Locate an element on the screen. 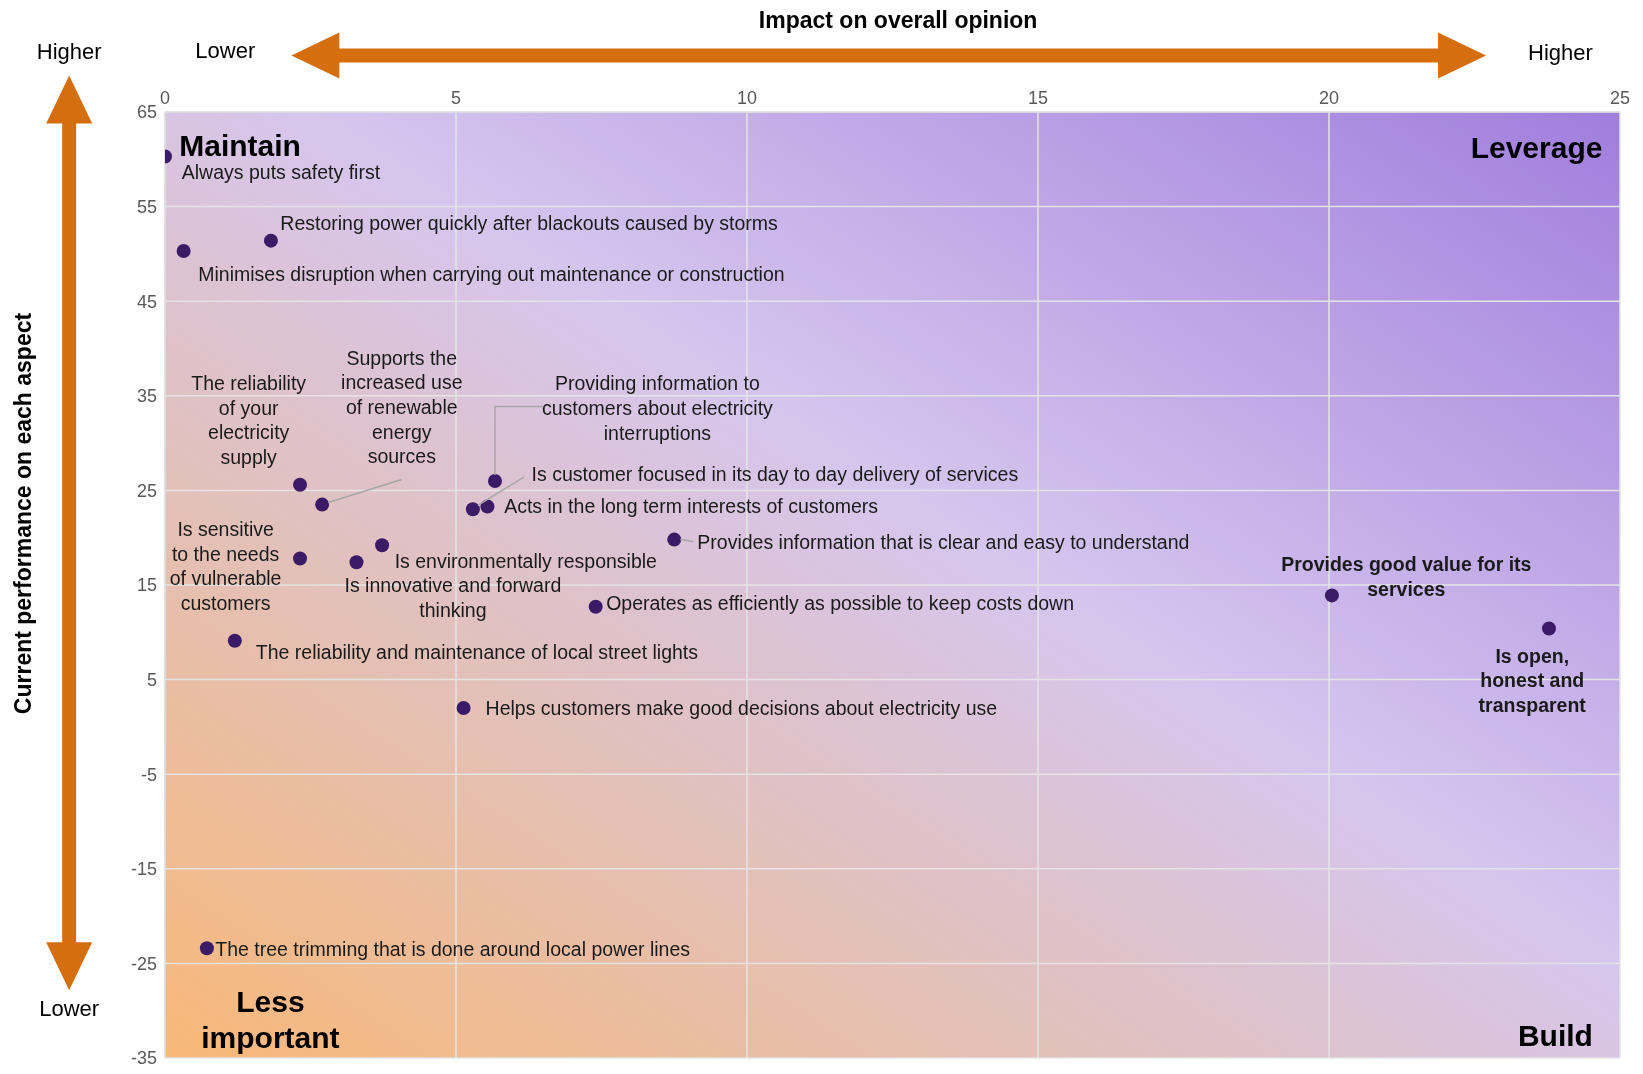 This screenshot has width=1643, height=1074. annotation: Provides information that is clear and easy to understand is located at coordinates (943, 541).